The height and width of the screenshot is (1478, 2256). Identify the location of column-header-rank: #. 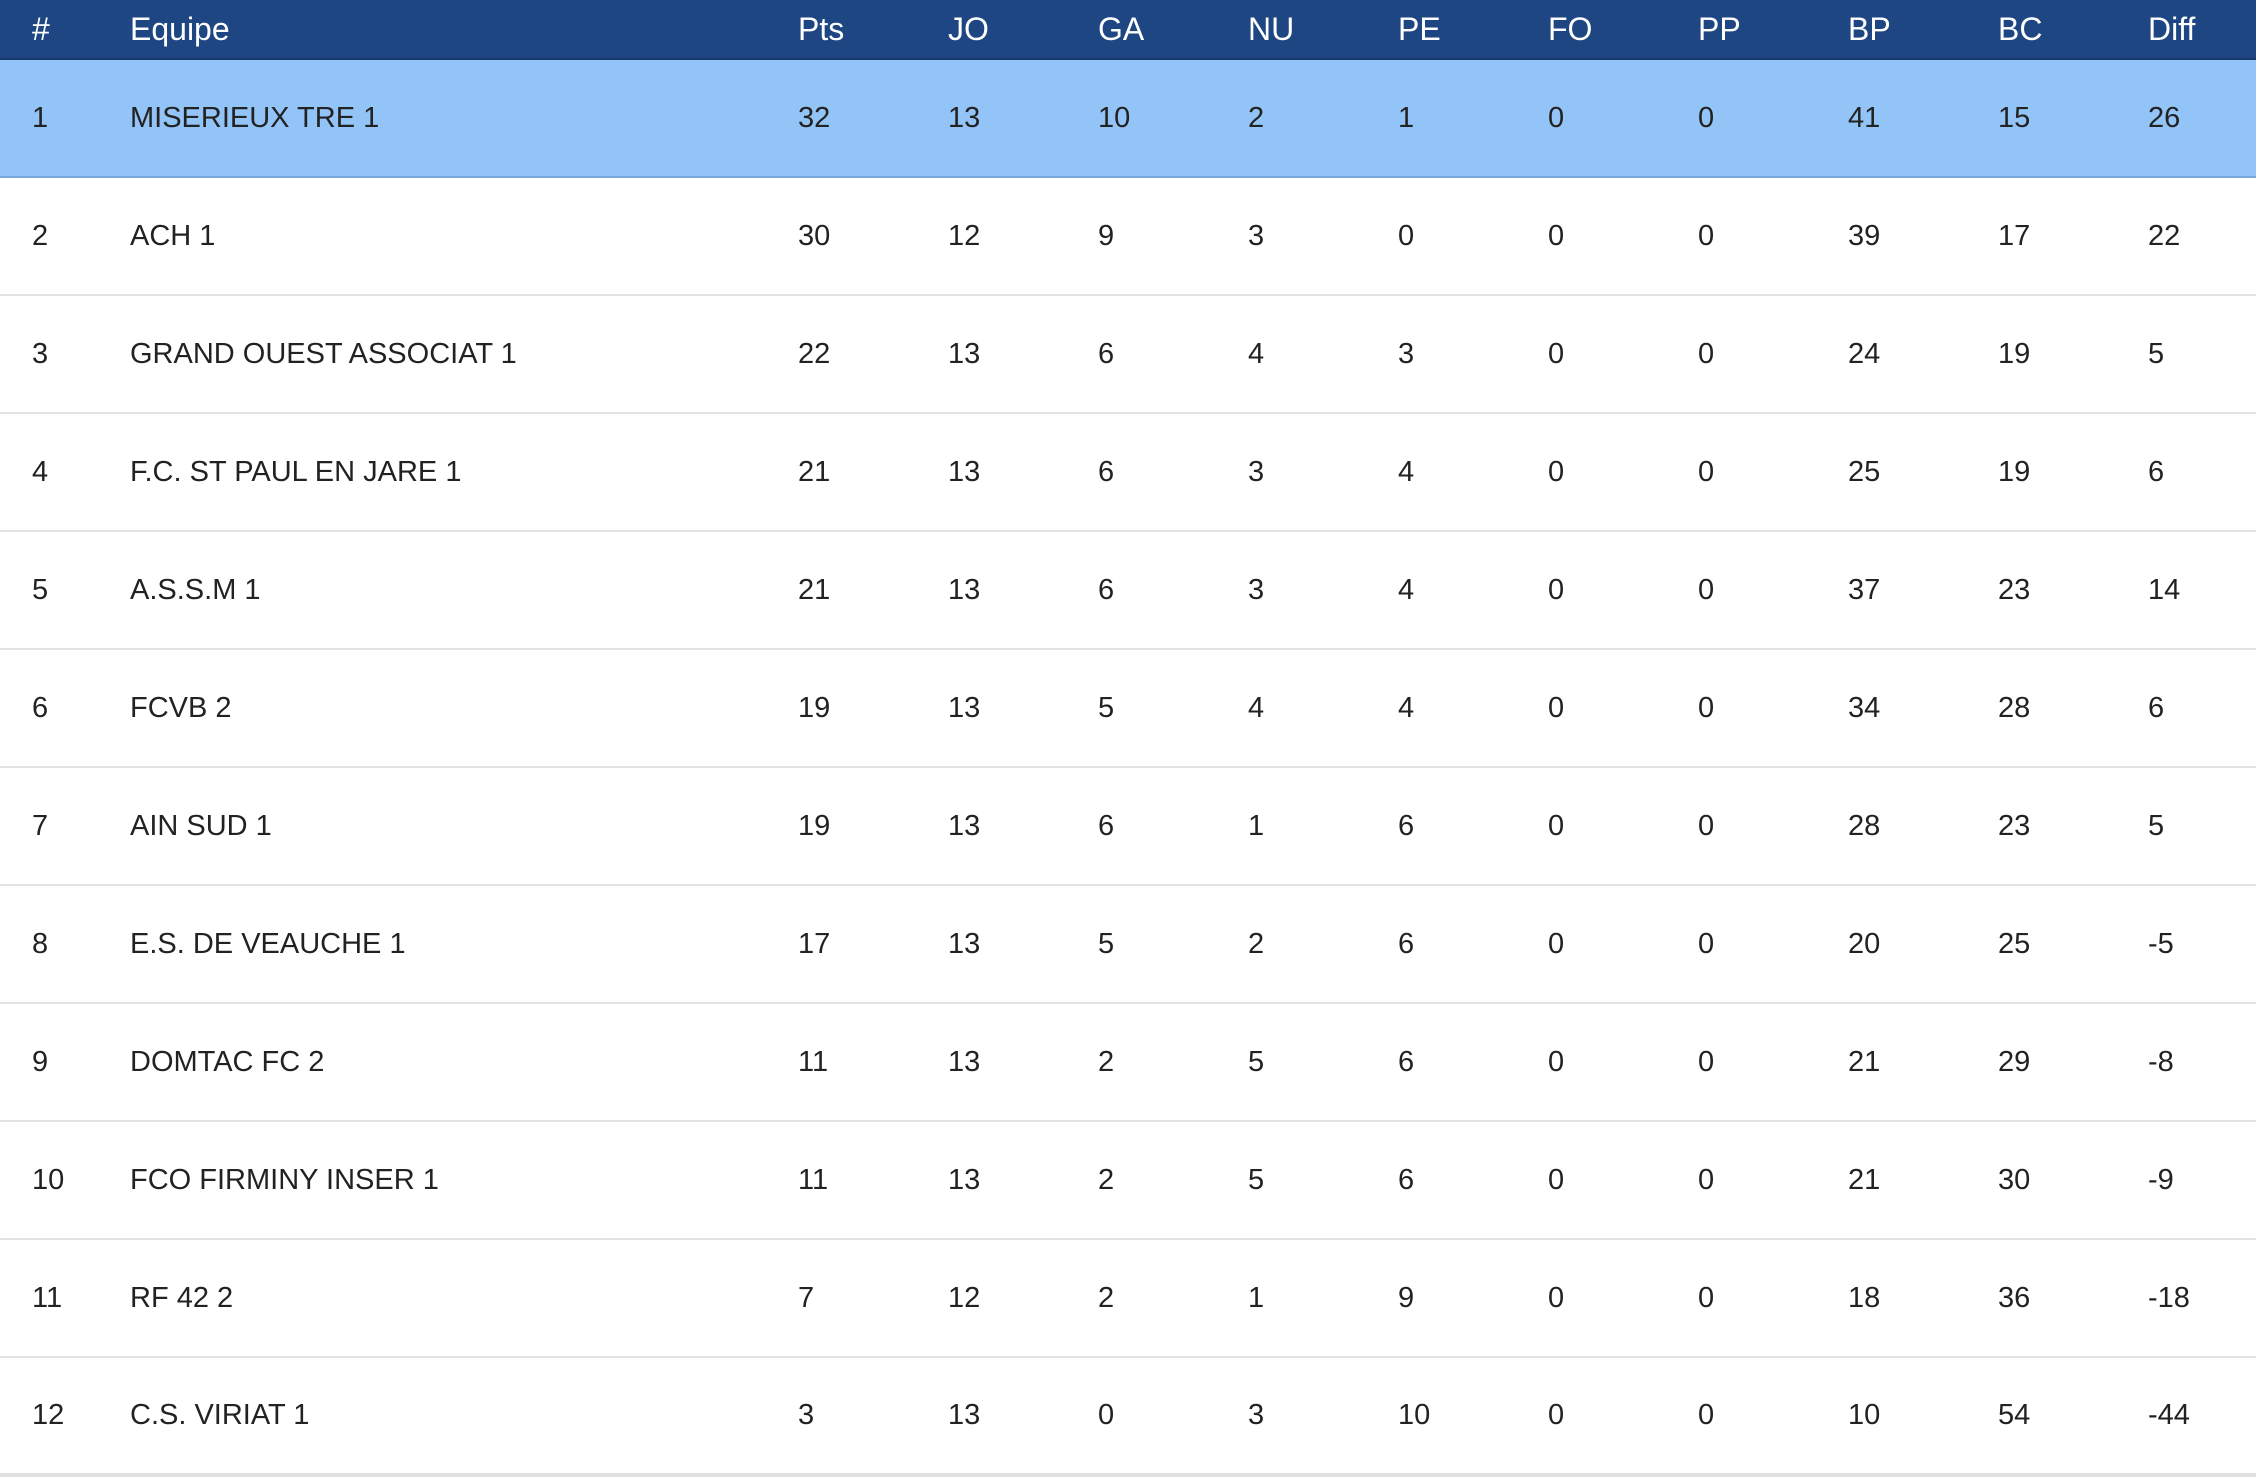
(41, 28).